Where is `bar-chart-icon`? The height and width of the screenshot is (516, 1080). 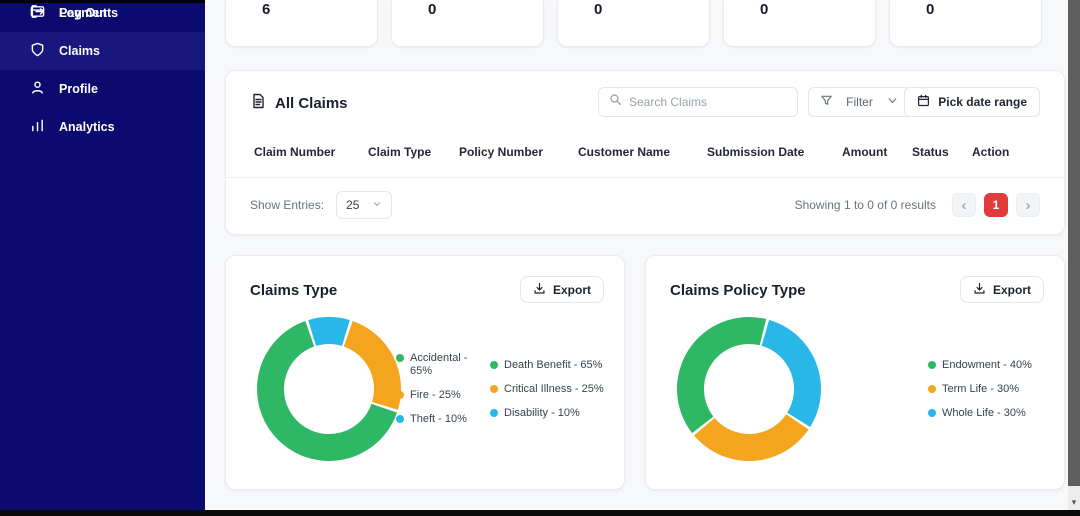
bar-chart-icon is located at coordinates (37, 127).